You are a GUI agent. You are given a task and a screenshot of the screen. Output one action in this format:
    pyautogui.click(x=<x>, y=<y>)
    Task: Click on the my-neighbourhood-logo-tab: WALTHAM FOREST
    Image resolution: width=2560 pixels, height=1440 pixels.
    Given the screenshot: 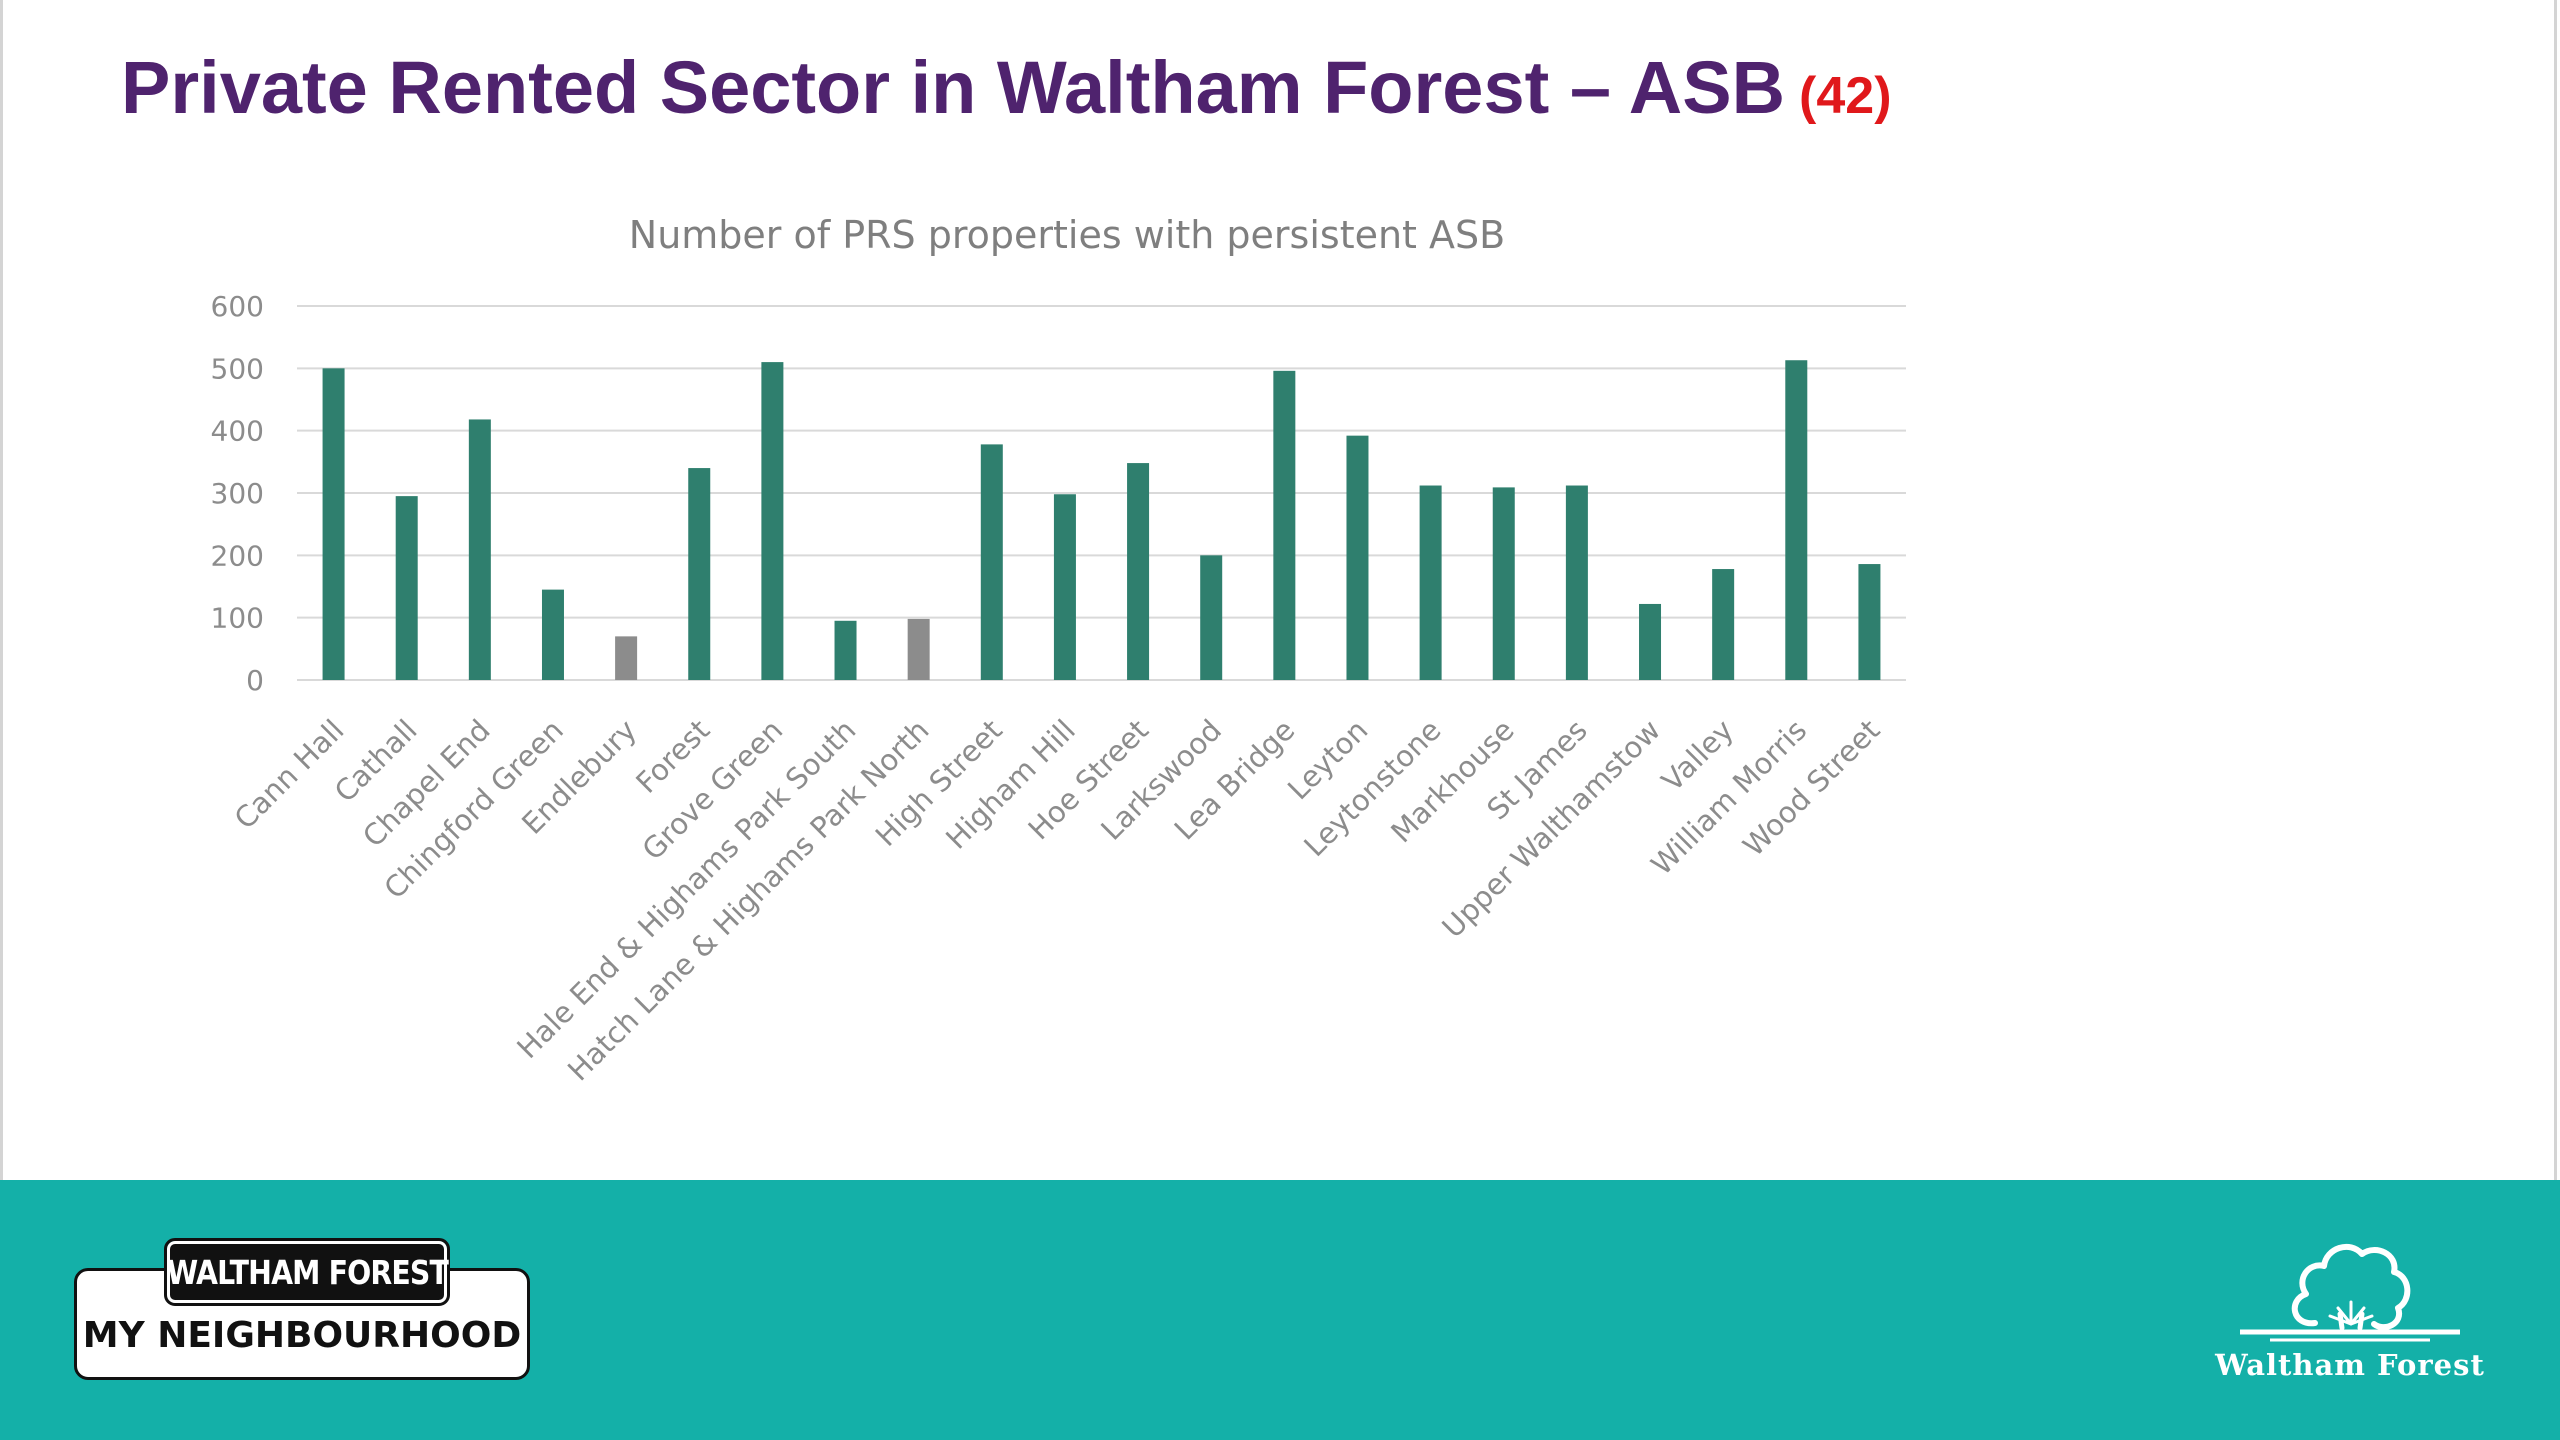 What is the action you would take?
    pyautogui.click(x=307, y=1272)
    